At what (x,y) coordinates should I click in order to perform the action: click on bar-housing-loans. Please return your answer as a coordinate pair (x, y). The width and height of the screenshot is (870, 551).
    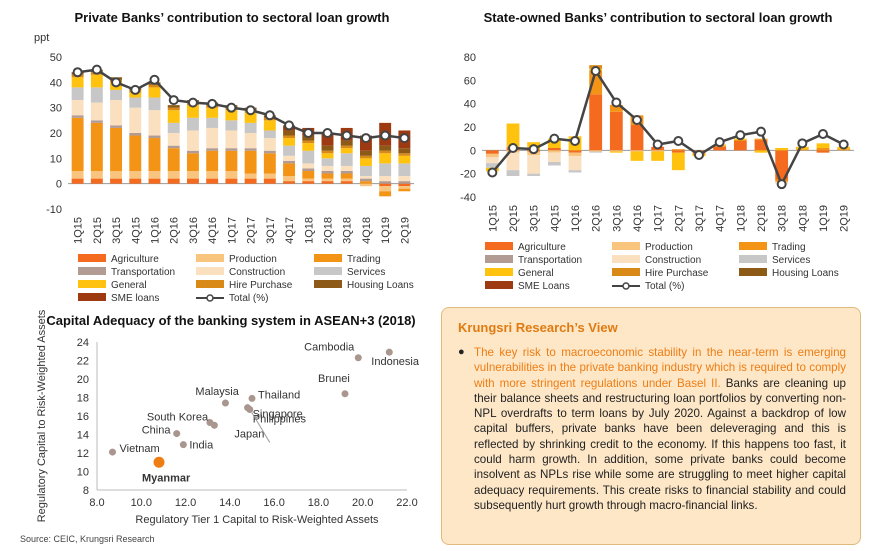
    Looking at the image, I should click on (308, 138).